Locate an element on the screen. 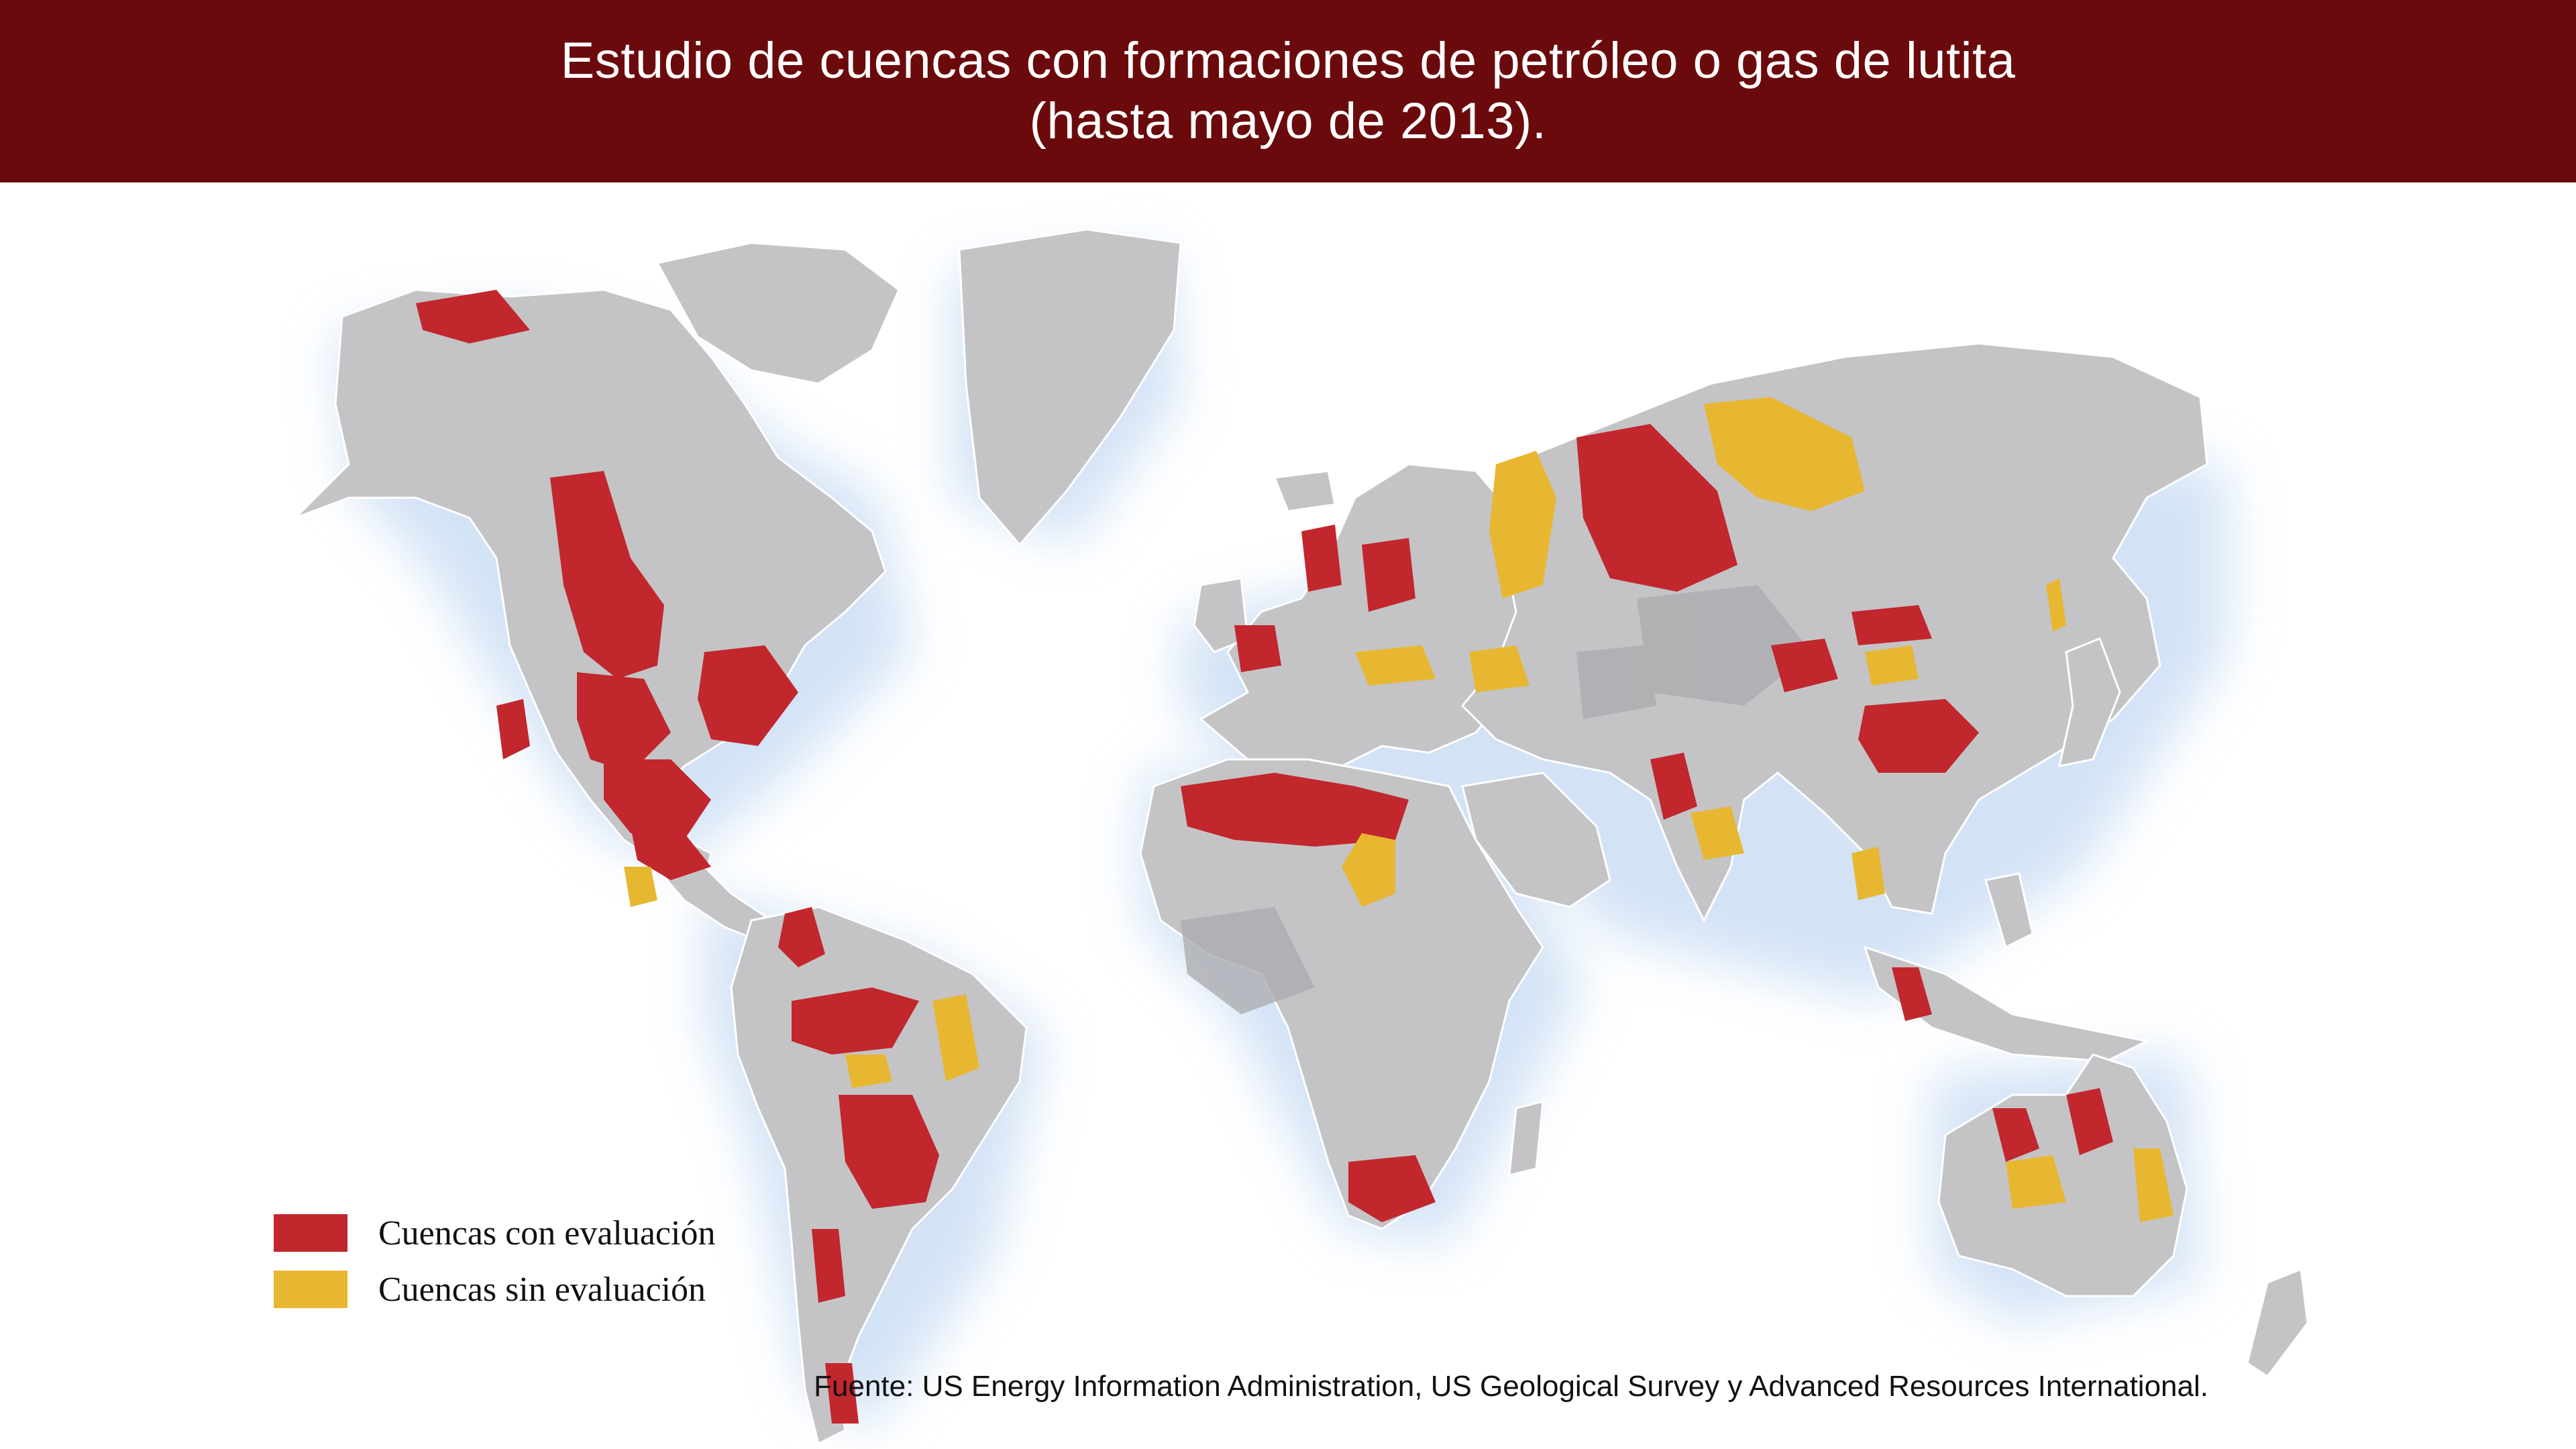  legend-label-assessed: Cuencas con evaluación is located at coordinates (547, 1233).